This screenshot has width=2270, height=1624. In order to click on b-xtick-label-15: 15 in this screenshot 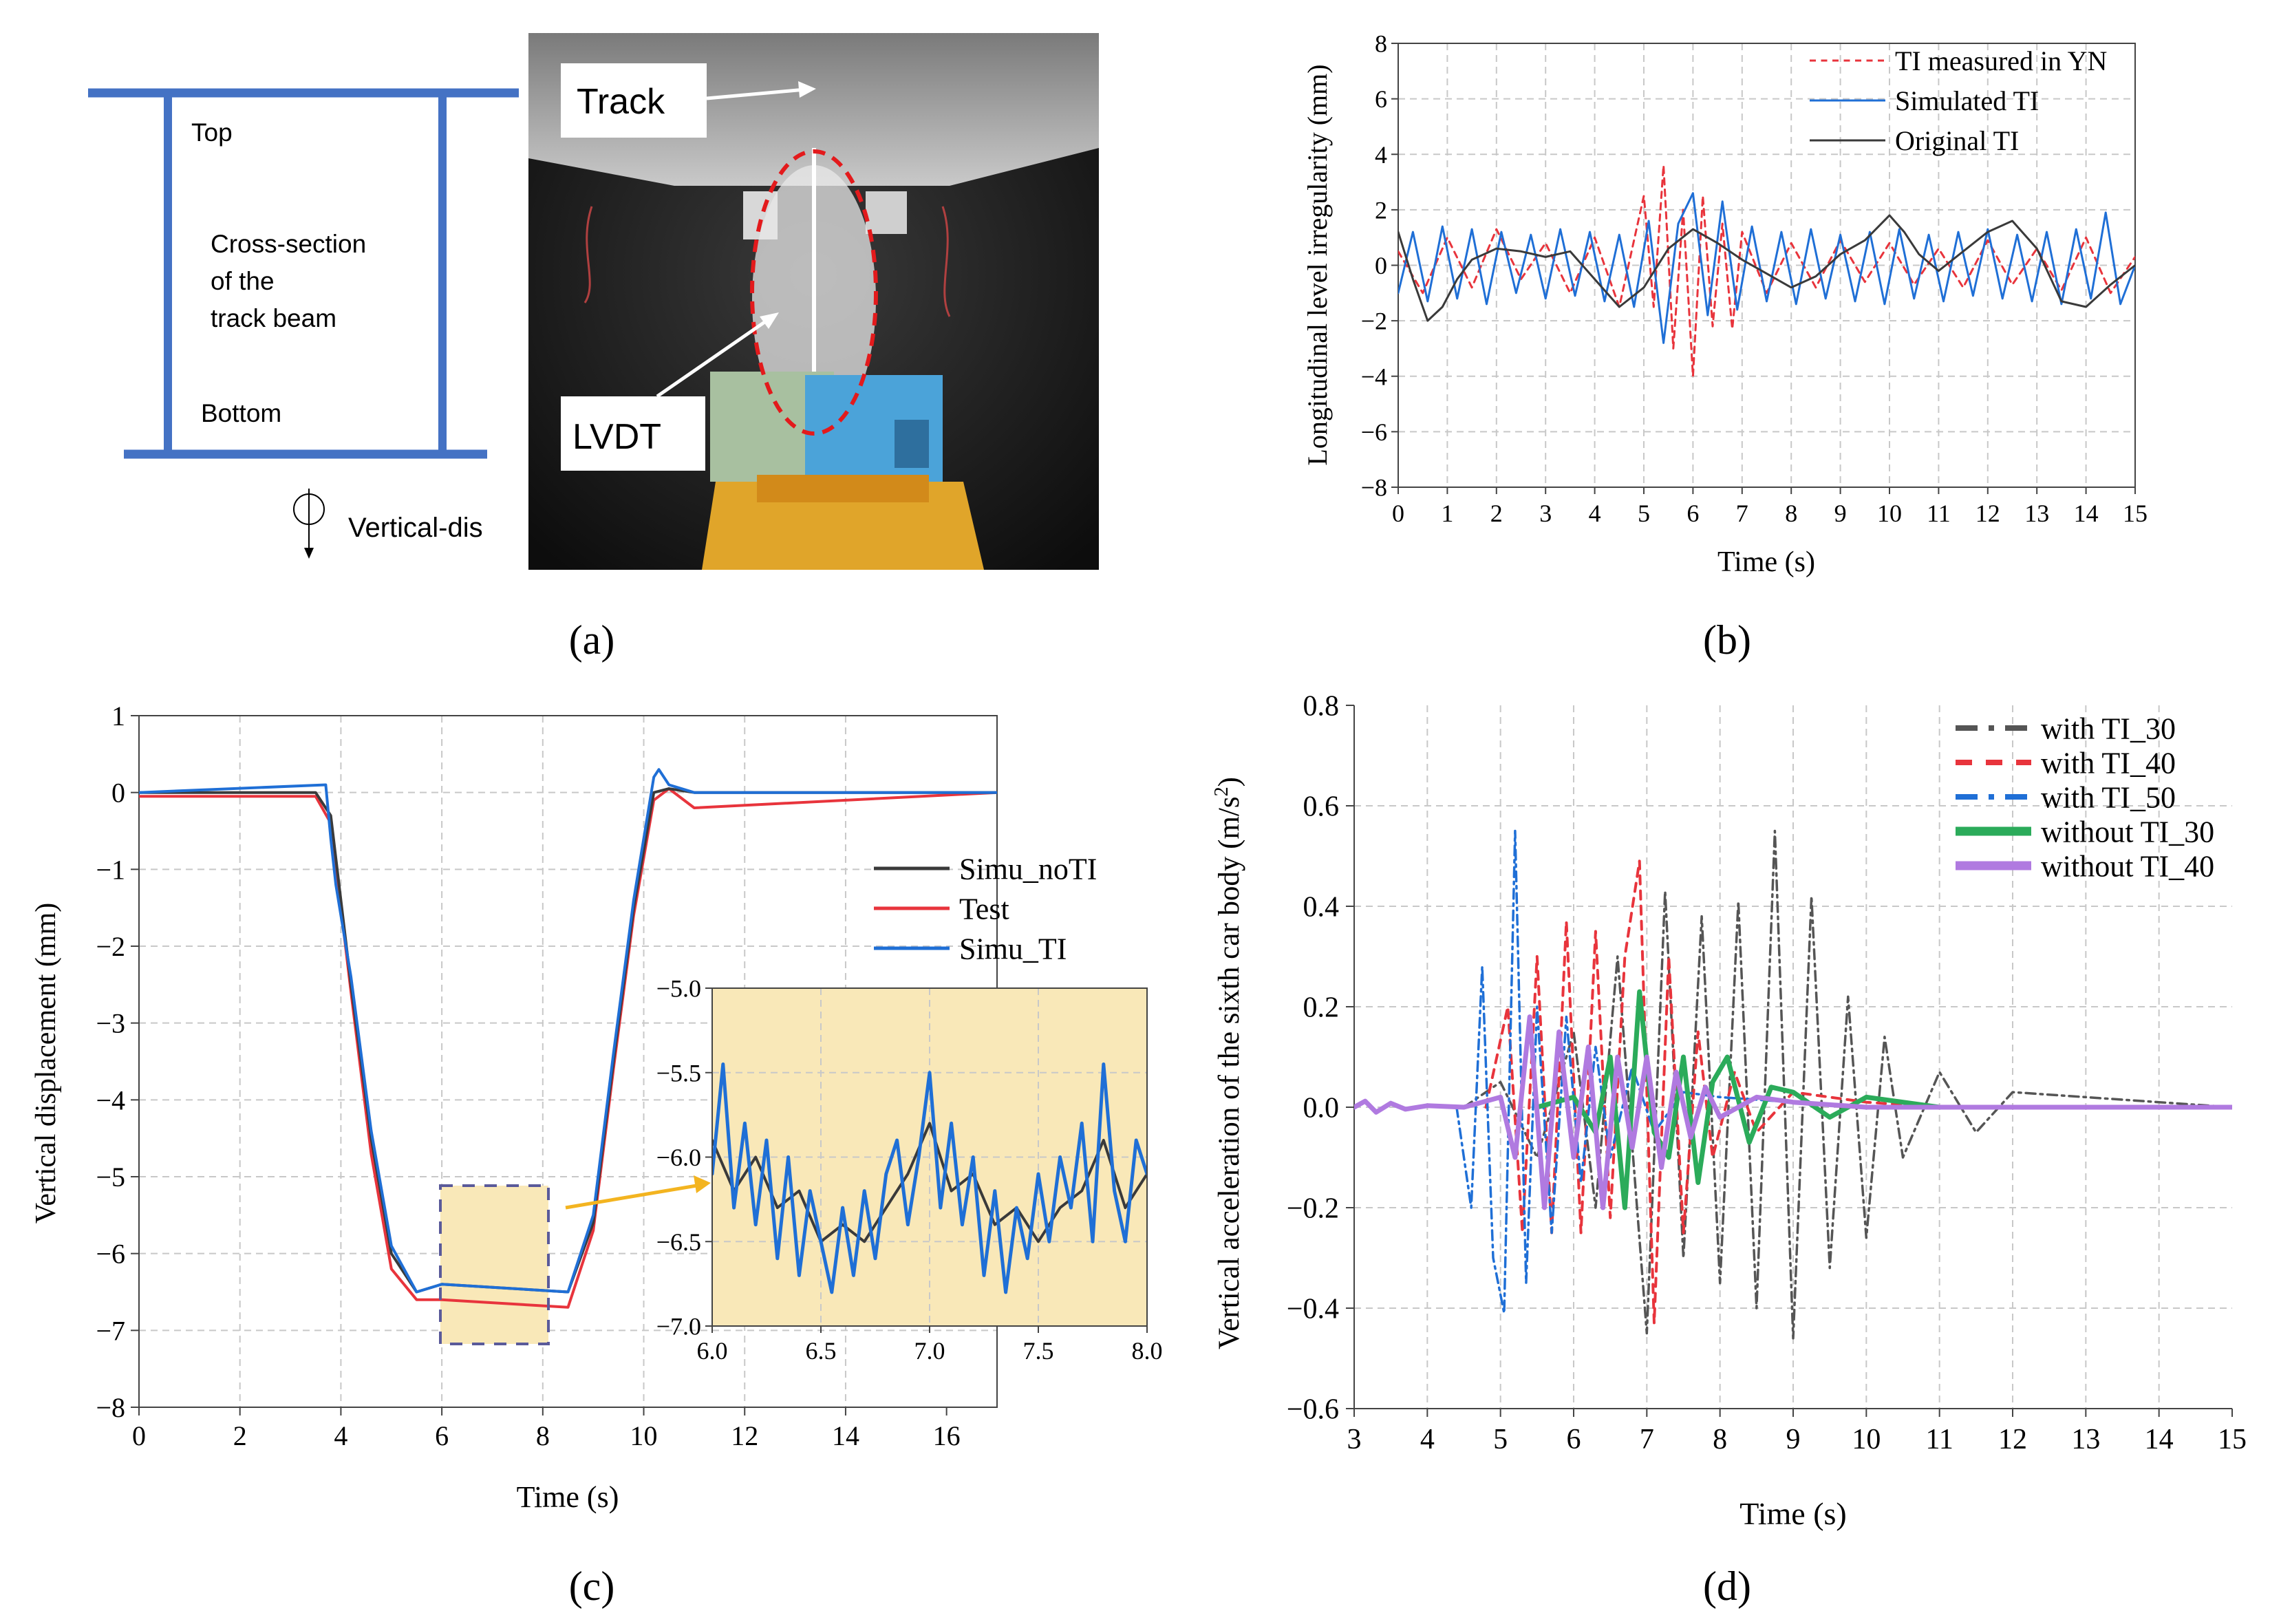, I will do `click(2135, 513)`.